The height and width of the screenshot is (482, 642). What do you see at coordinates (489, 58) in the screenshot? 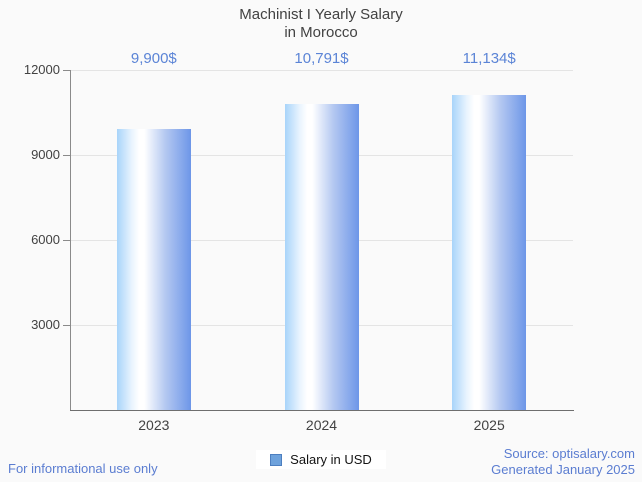
I see `bar-value-label: 11,134$` at bounding box center [489, 58].